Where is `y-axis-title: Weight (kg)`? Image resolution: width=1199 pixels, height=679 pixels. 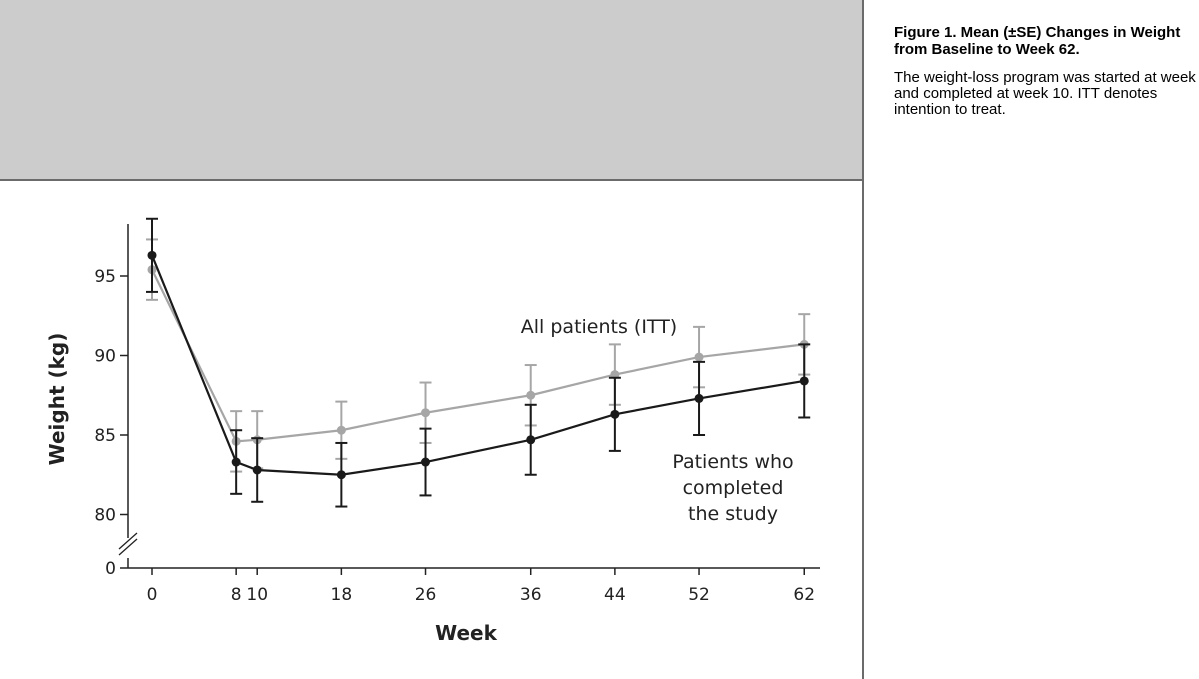 y-axis-title: Weight (kg) is located at coordinates (57, 399).